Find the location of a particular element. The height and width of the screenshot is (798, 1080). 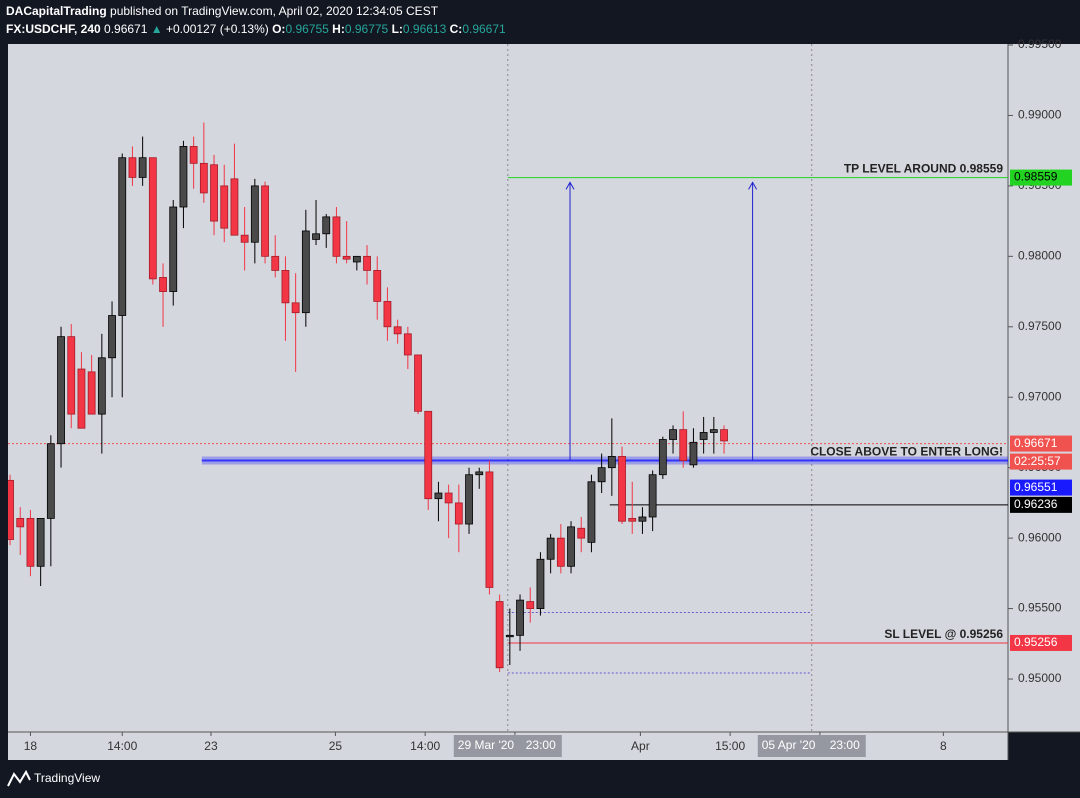

level-annotation: TP LEVEL AROUND 0.98559 is located at coordinates (923, 169).